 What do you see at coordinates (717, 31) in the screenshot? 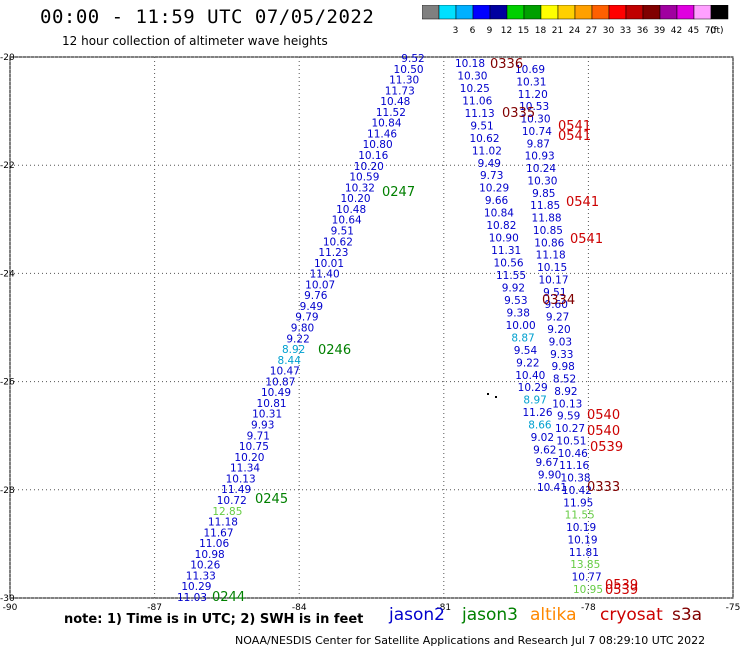
I see `legend-unit: (ft)` at bounding box center [717, 31].